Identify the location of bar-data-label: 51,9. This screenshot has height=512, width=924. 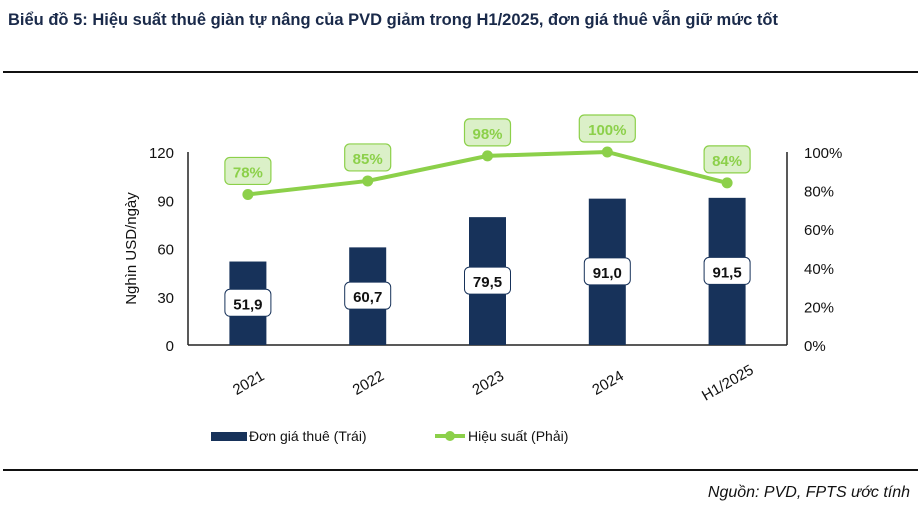
(247, 304).